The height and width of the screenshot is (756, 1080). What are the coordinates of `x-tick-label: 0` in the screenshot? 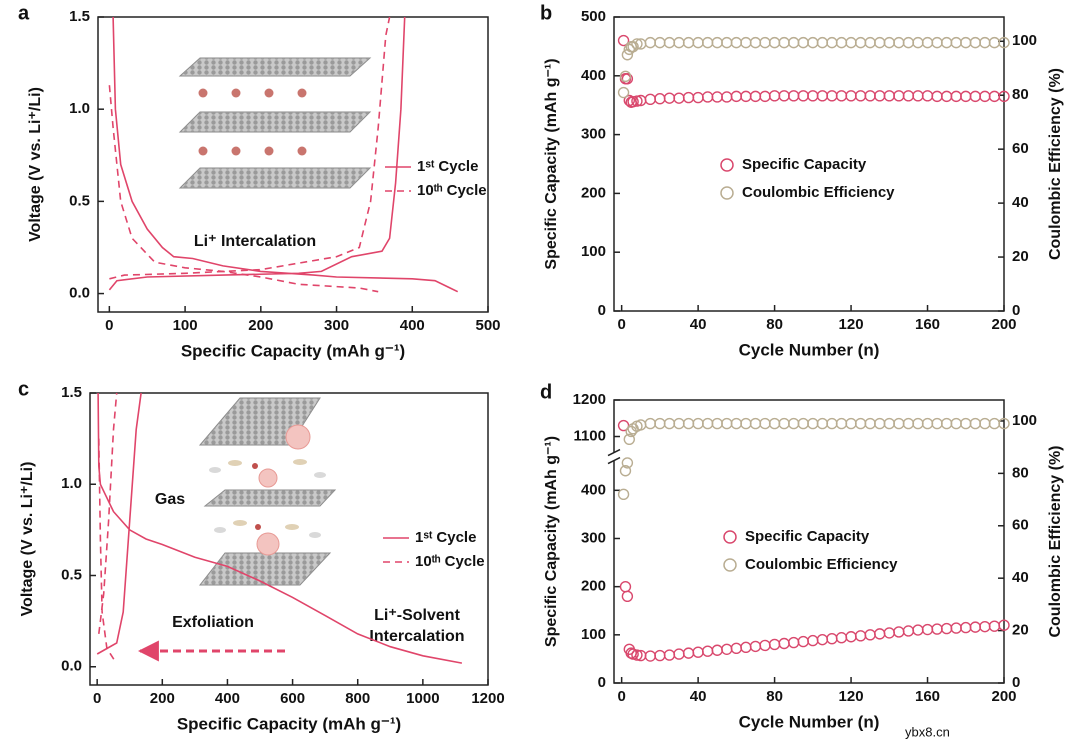 It's located at (621, 324).